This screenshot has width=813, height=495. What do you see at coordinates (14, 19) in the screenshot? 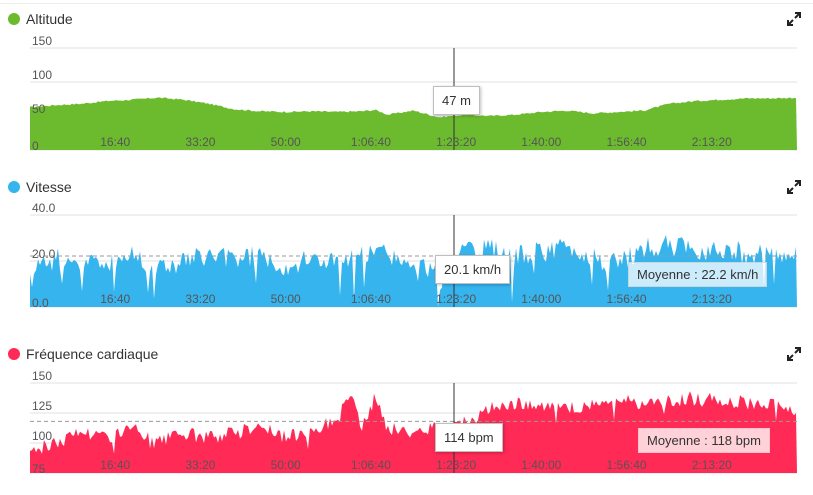
I see `altitude-legend-dot` at bounding box center [14, 19].